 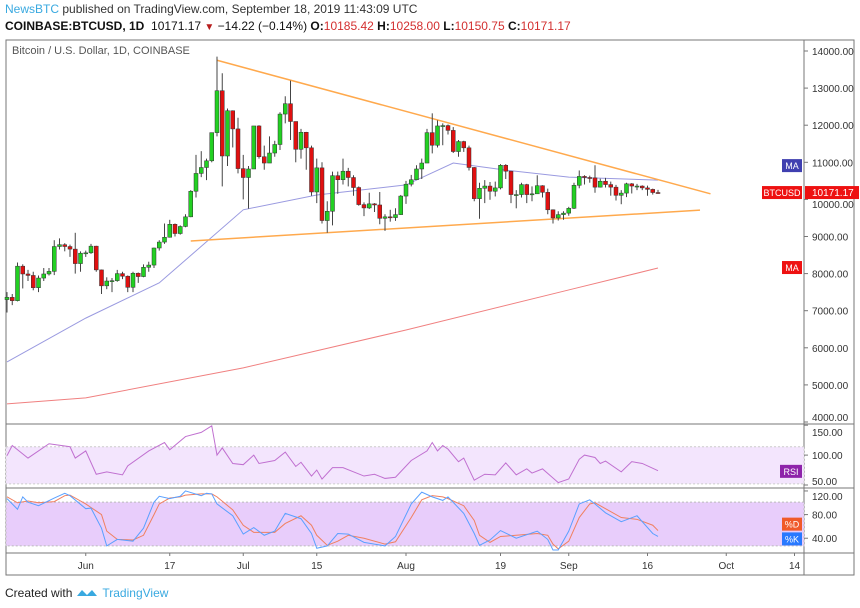 What do you see at coordinates (782, 193) in the screenshot?
I see `btcusd-label: BTCUSD` at bounding box center [782, 193].